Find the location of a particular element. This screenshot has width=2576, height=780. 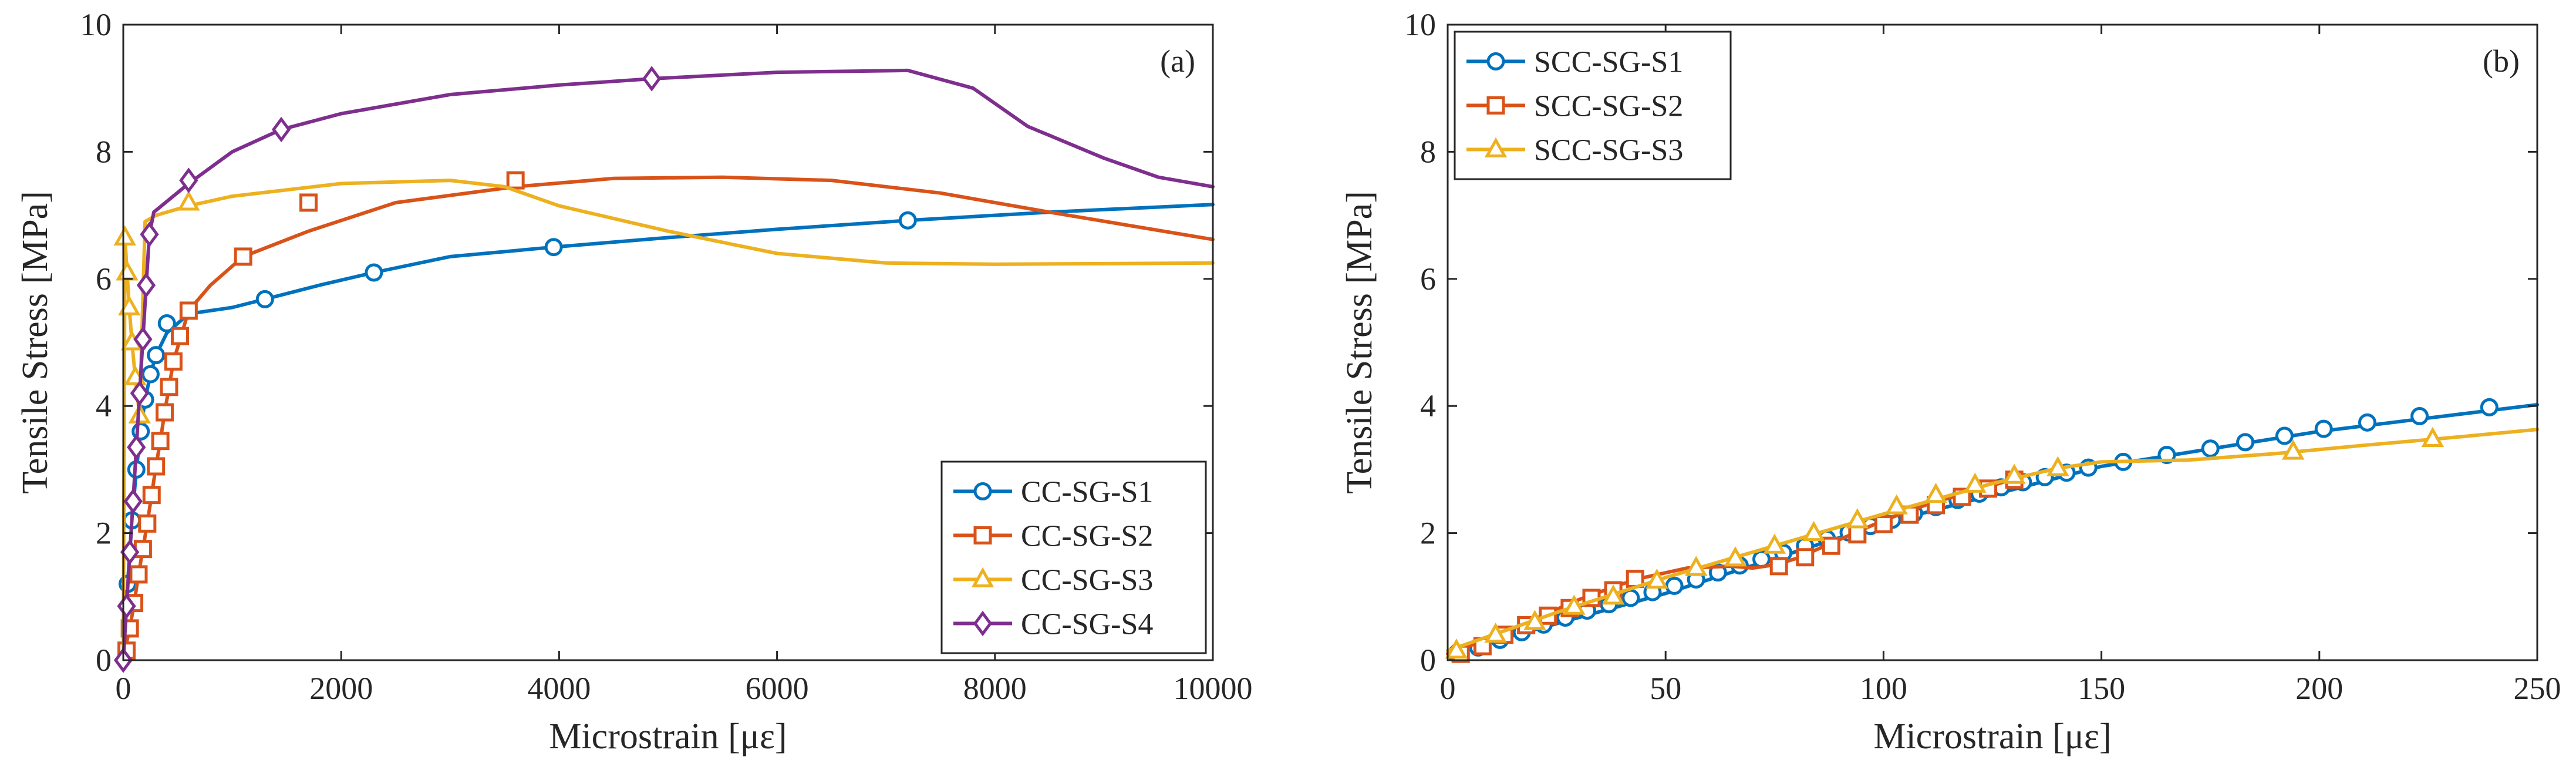

legend-item-SCC-SG-S1: SCC-SG-S1 is located at coordinates (1574, 62).